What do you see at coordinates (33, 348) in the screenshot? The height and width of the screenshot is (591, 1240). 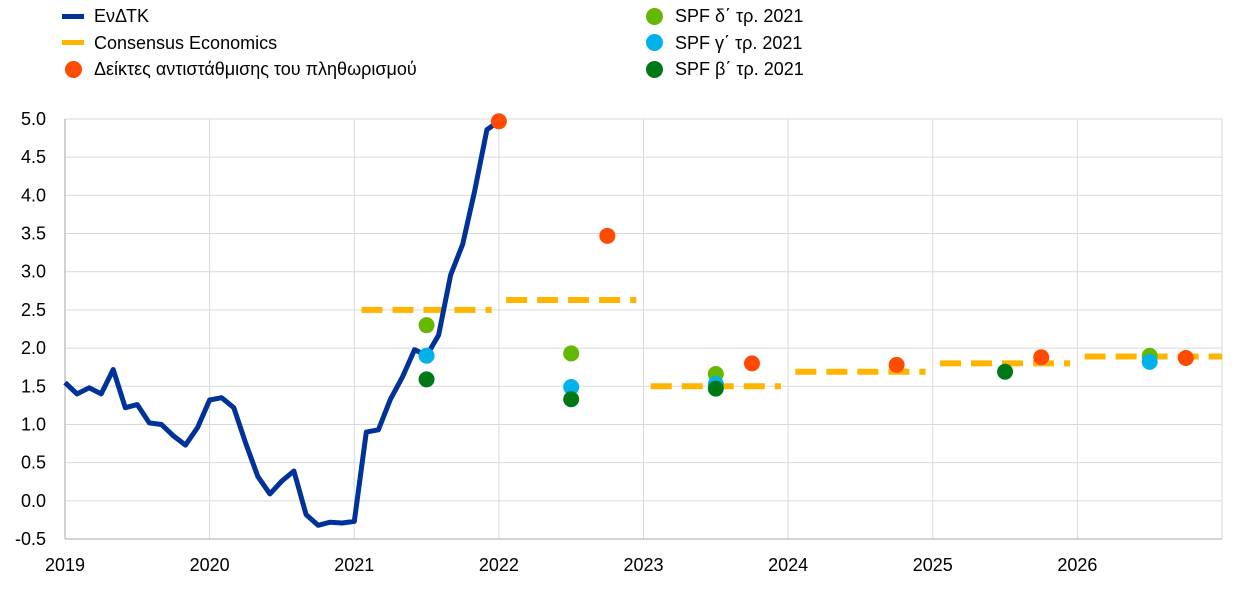 I see `y-tick-label: 2.0` at bounding box center [33, 348].